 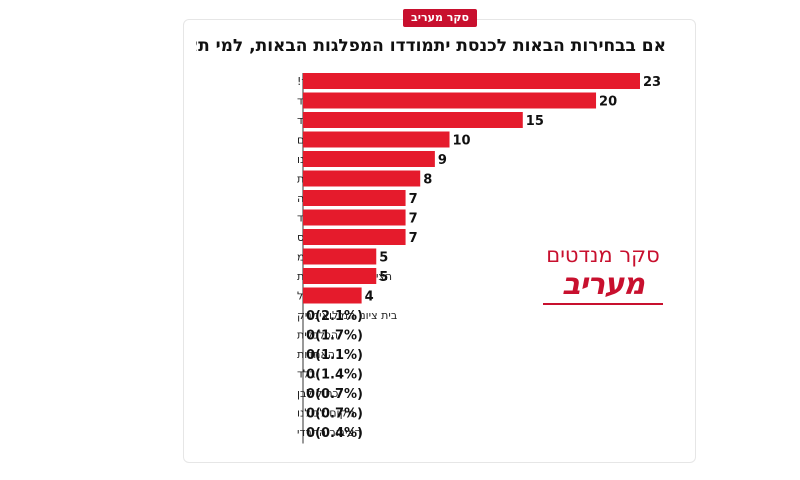 What do you see at coordinates (317, 335) in the screenshot?
I see `category-label: הכלכלית` at bounding box center [317, 335].